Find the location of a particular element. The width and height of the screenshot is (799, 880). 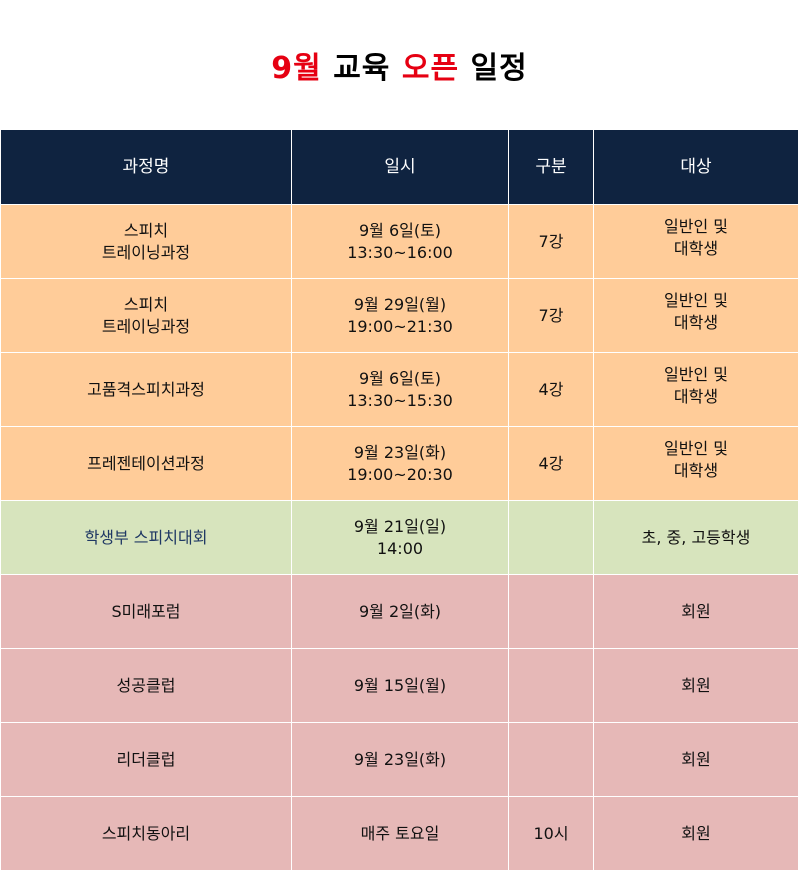

course-name: 프레젠테이션과정 is located at coordinates (146, 463).